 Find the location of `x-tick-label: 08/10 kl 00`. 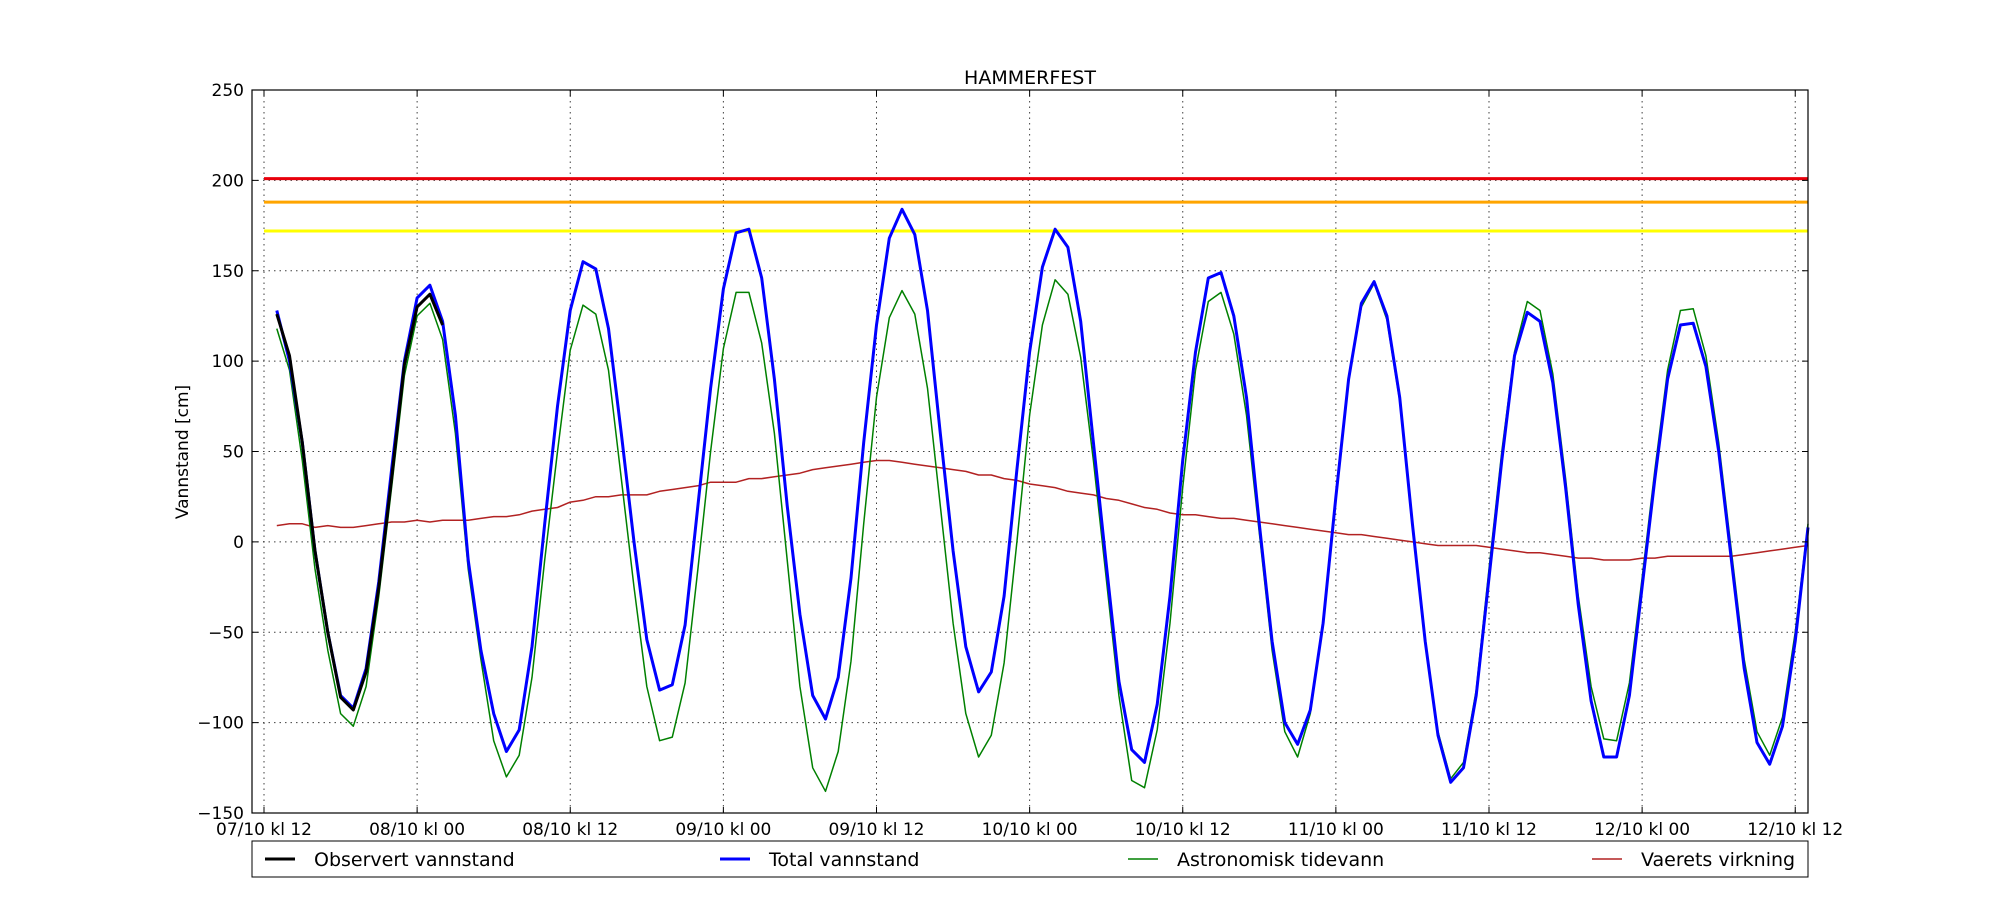

x-tick-label: 08/10 kl 00 is located at coordinates (417, 830).